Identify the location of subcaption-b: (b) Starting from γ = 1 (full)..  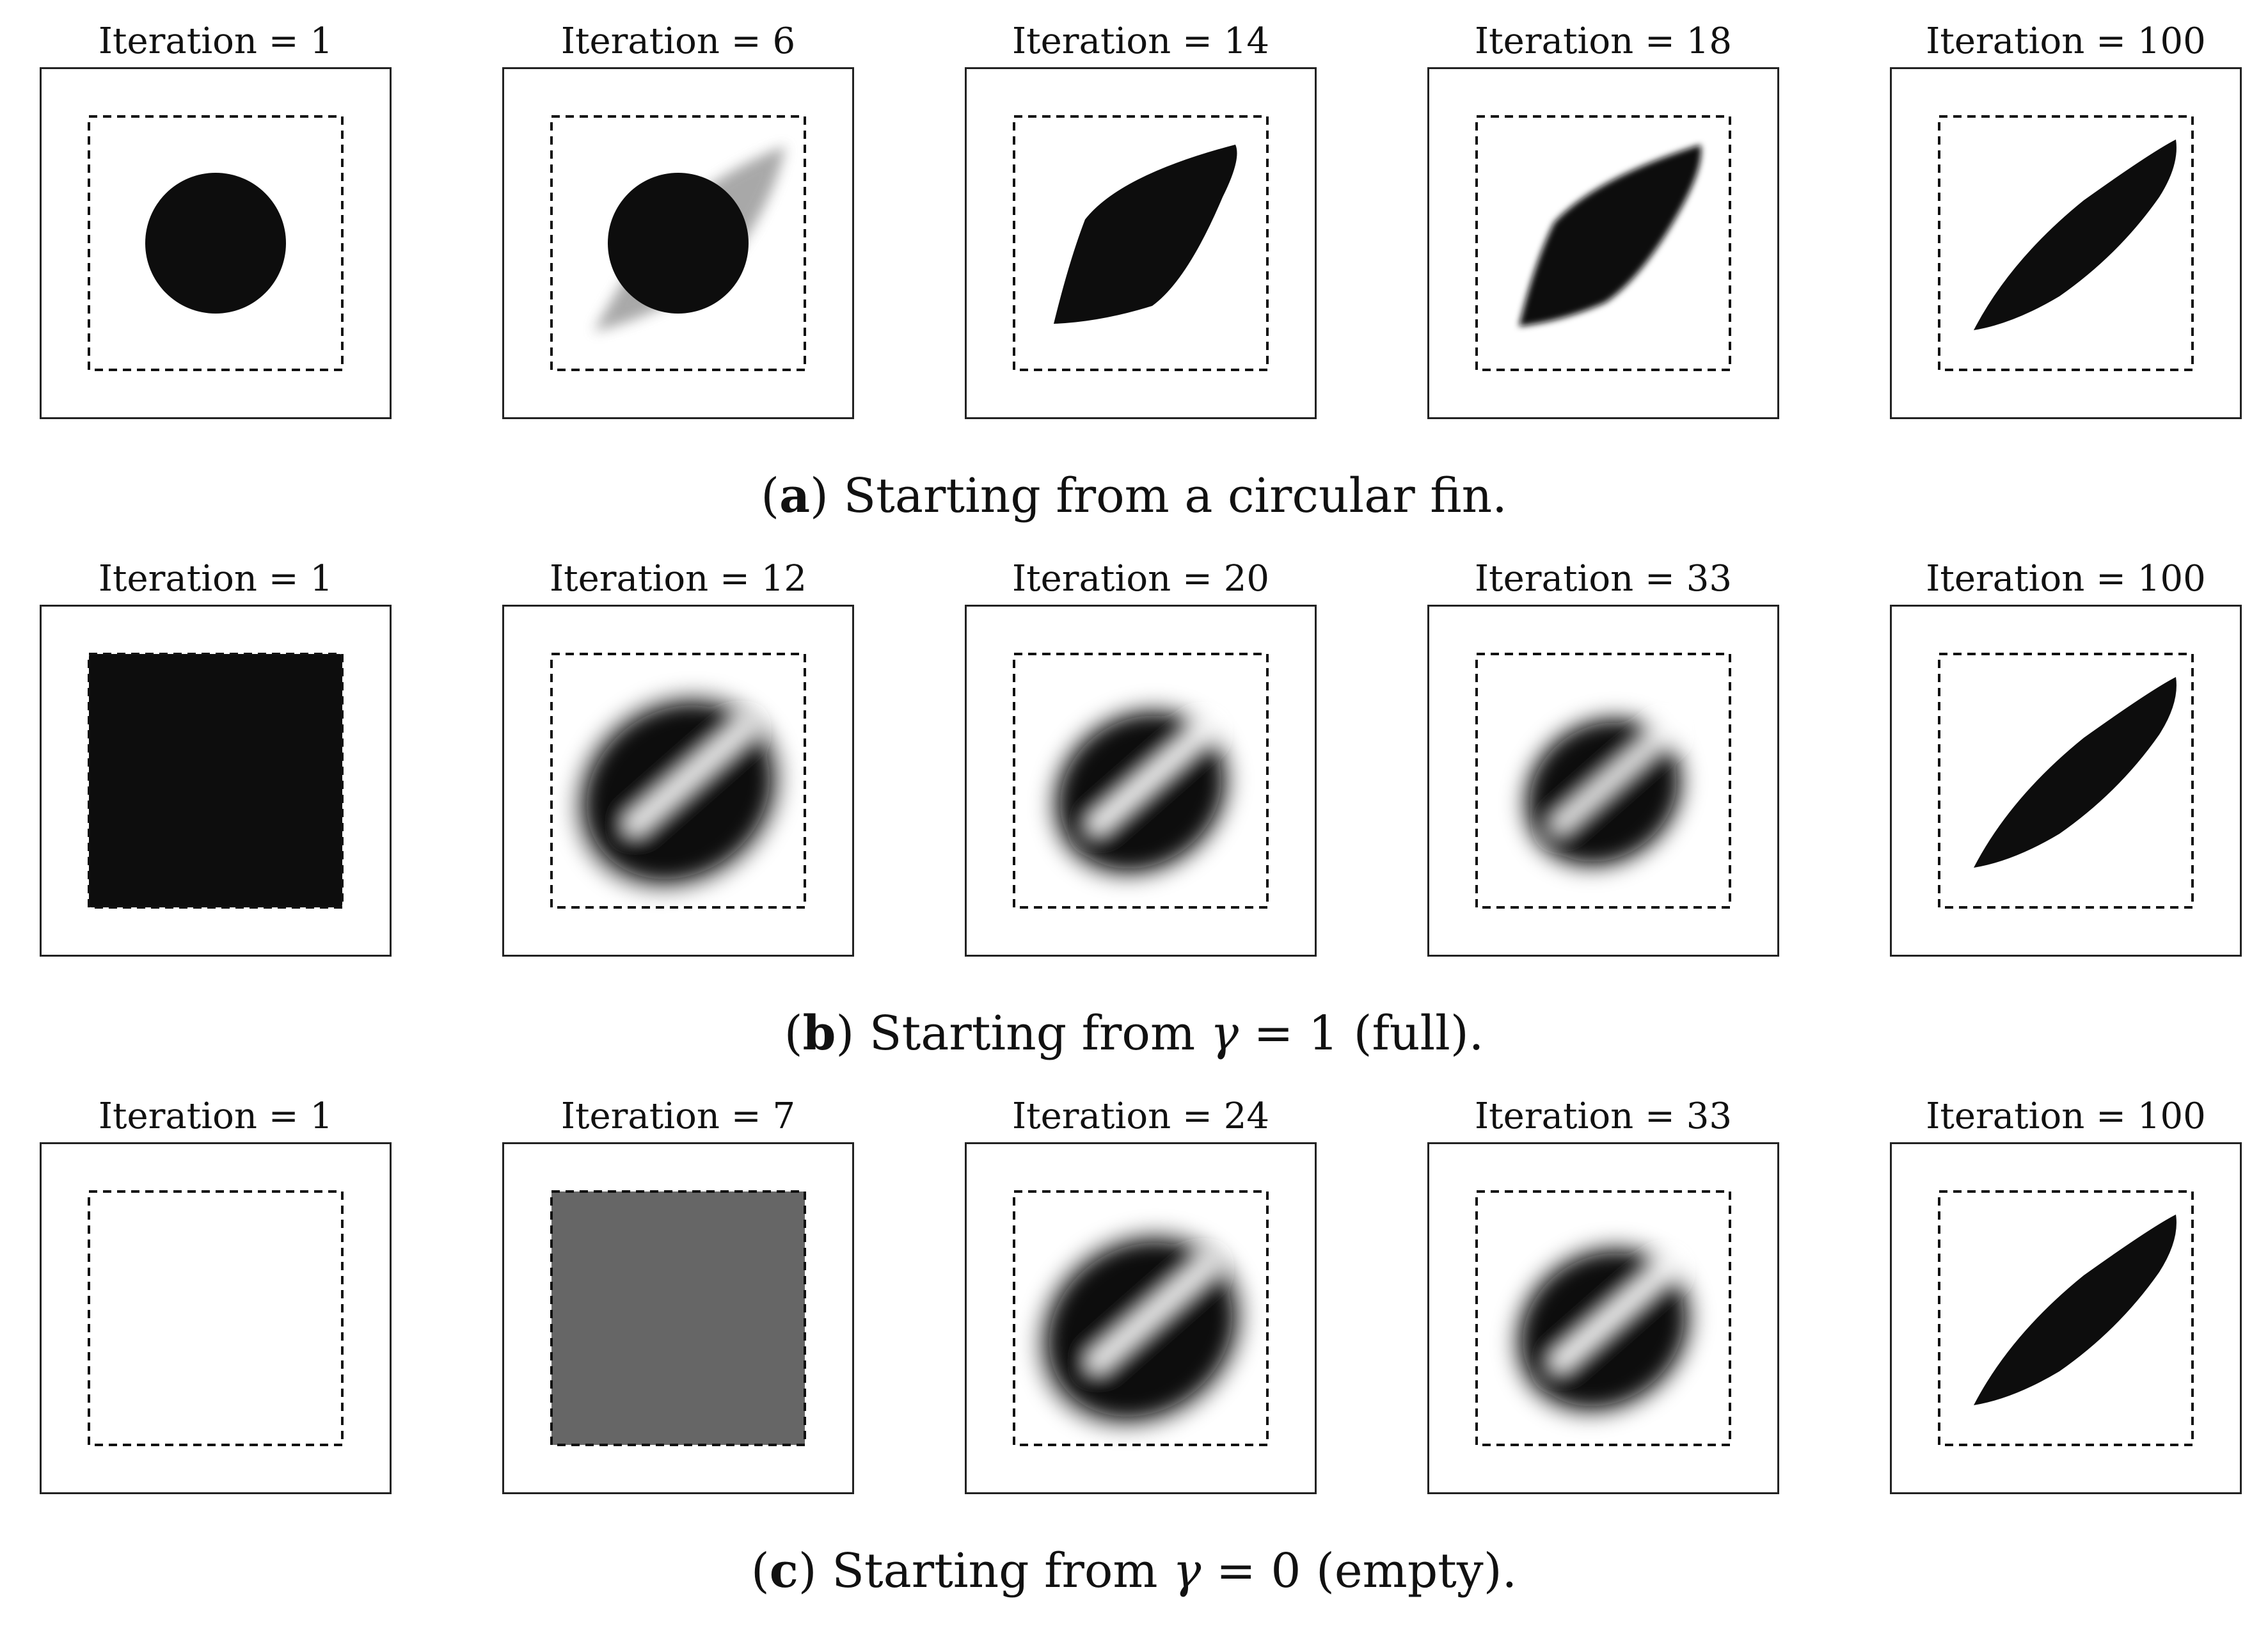
(1134, 1033).